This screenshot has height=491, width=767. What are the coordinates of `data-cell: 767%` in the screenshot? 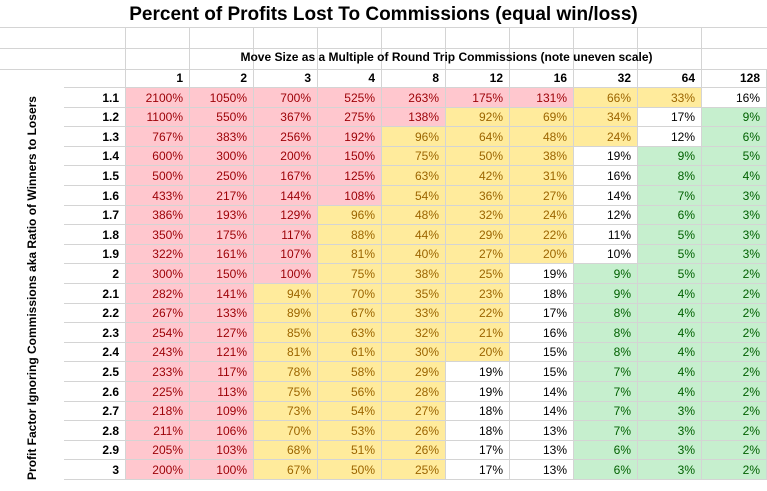 It's located at (158, 137).